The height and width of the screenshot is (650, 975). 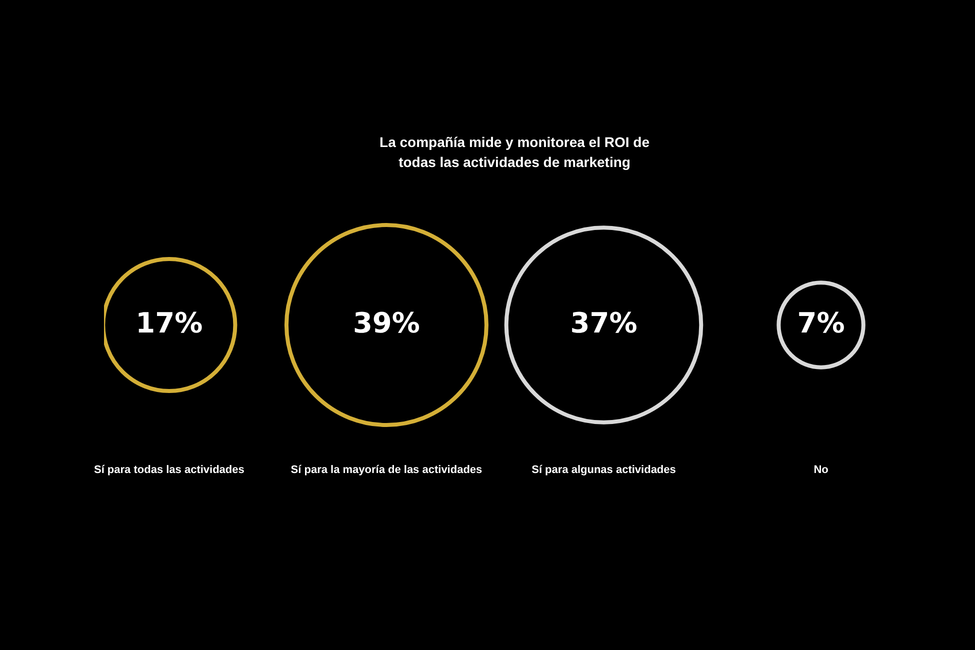 What do you see at coordinates (821, 323) in the screenshot?
I see `data-label: 7%` at bounding box center [821, 323].